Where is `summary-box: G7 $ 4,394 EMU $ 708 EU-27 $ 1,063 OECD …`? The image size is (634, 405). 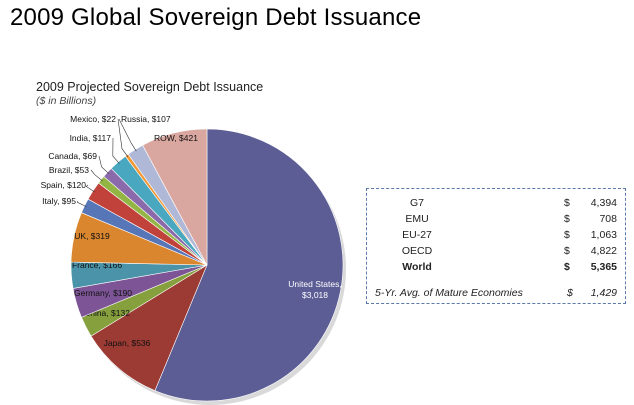
summary-box: G7 $ 4,394 EMU $ 708 EU-27 $ 1,063 OECD … is located at coordinates (496, 246).